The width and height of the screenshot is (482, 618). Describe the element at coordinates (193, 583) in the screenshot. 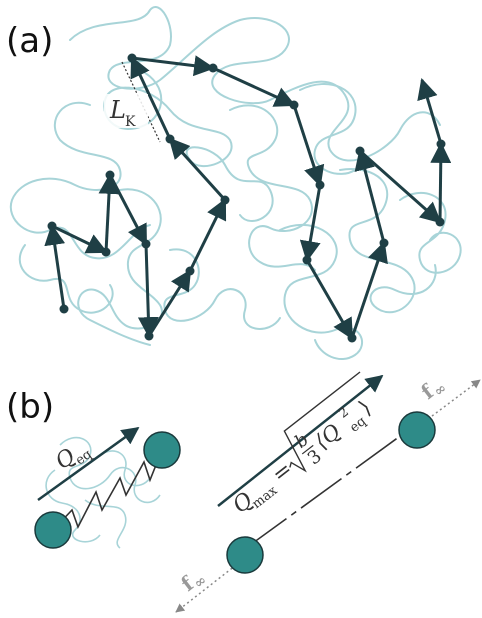

I see `force-label-lower: f ∞` at that location.